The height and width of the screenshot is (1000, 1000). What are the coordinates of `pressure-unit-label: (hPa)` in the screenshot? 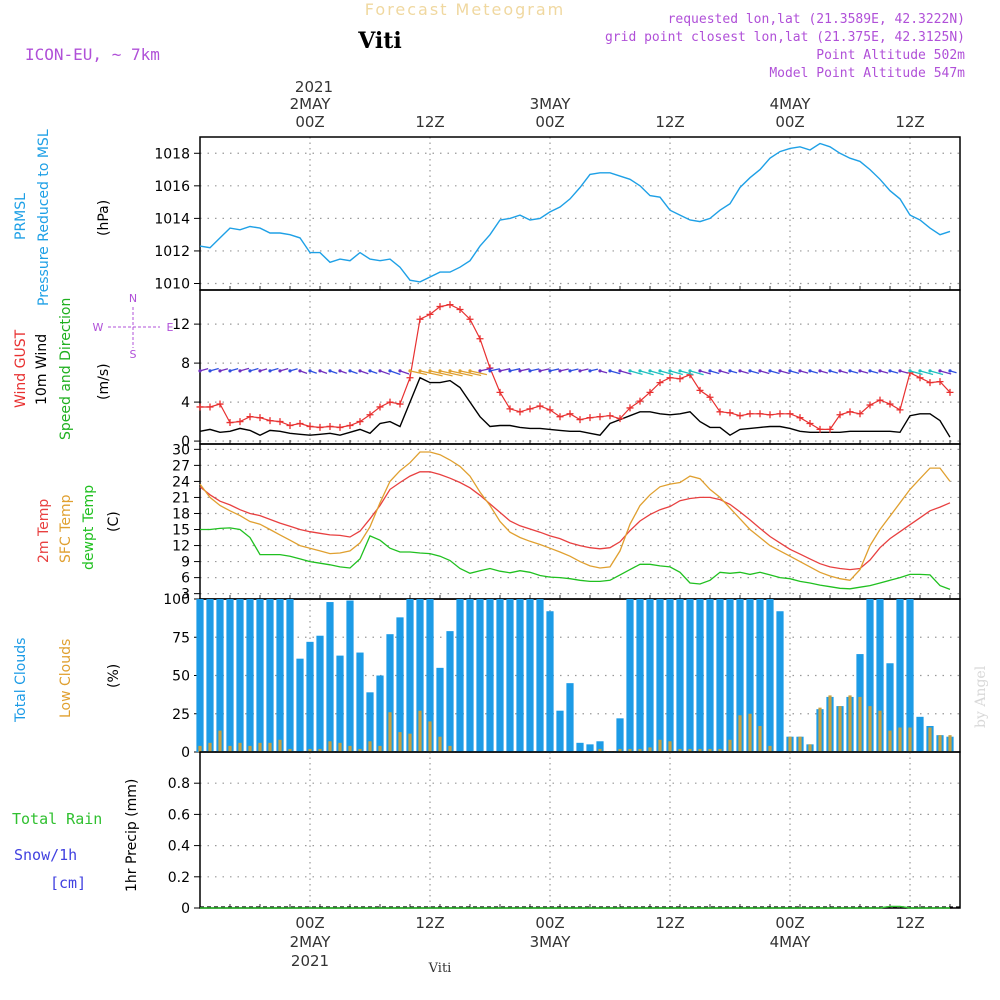 It's located at (104, 218).